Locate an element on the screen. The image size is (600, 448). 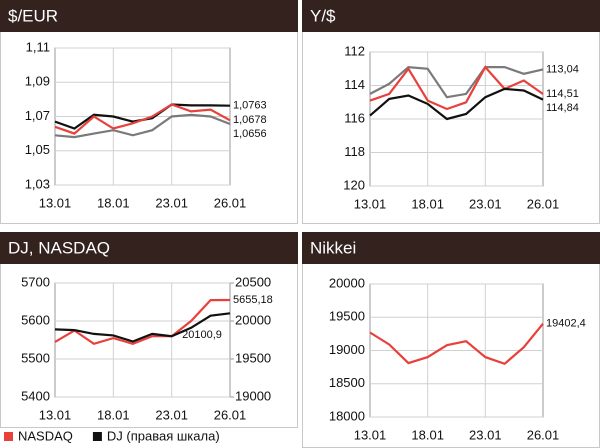
y-tick-label: 118 is located at coordinates (354, 151).